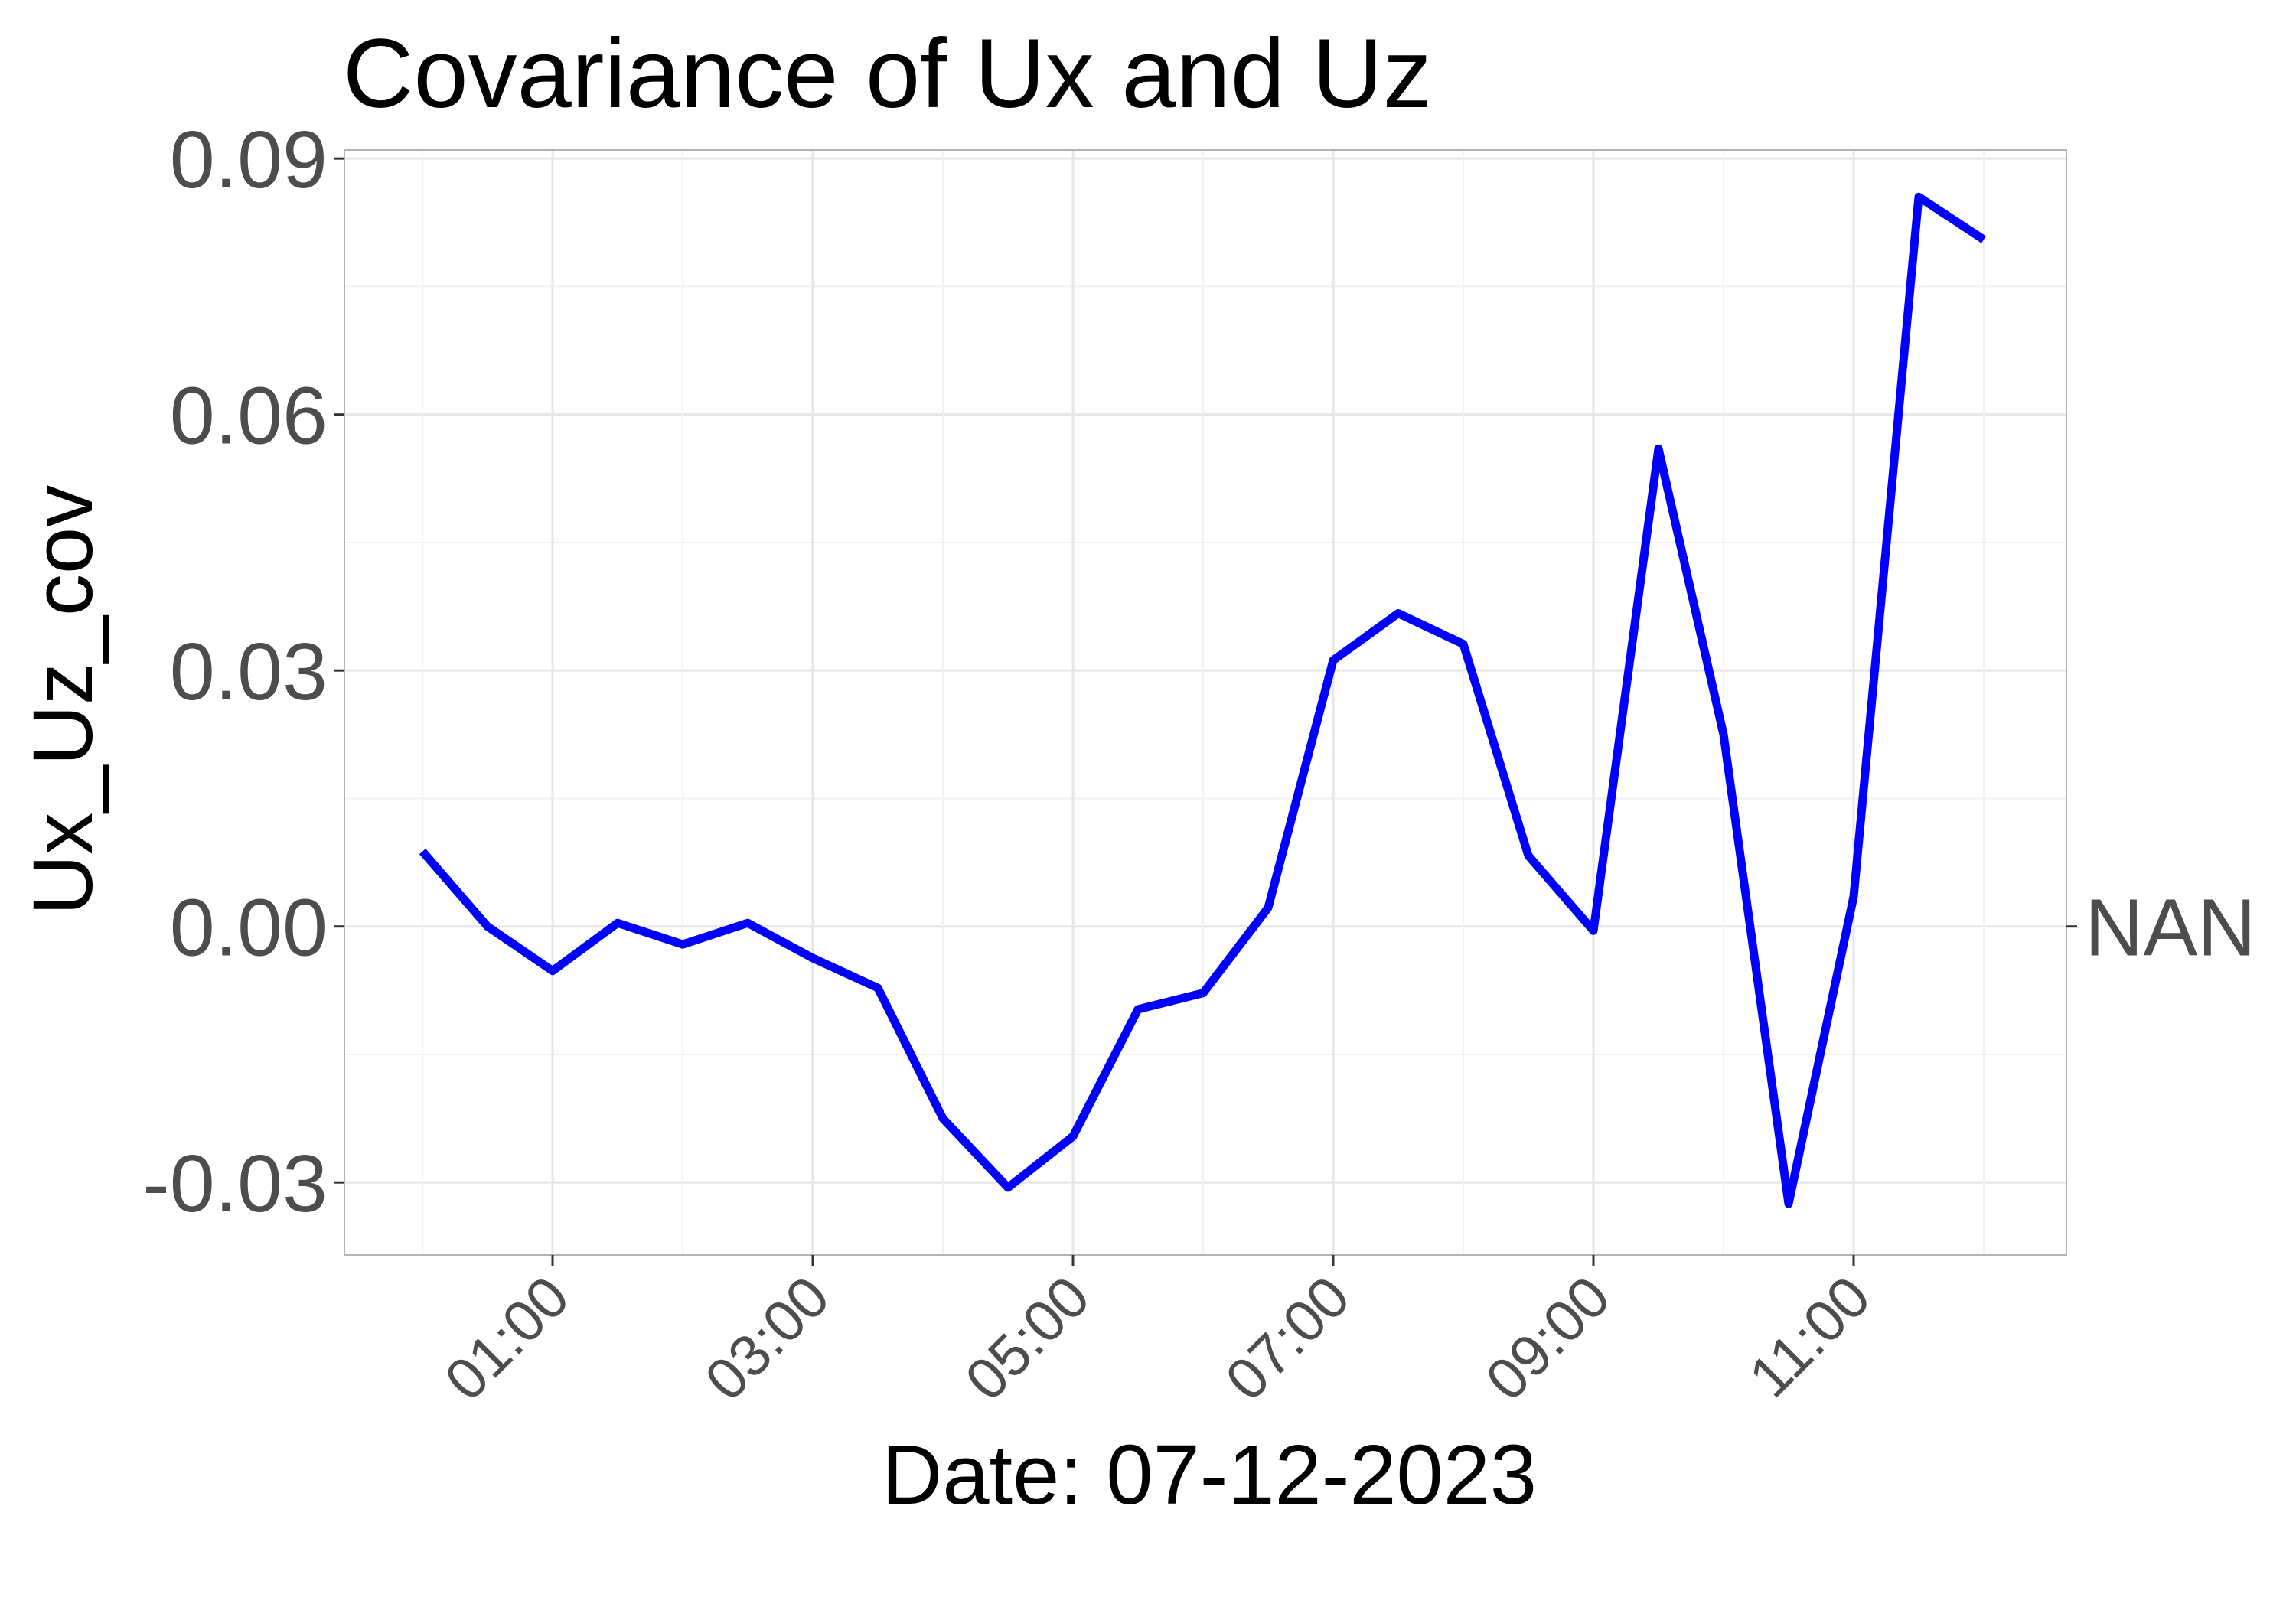 Image resolution: width=2296 pixels, height=1607 pixels. Describe the element at coordinates (1209, 1475) in the screenshot. I see `x-axis-title: Date: 07-12-2023` at that location.